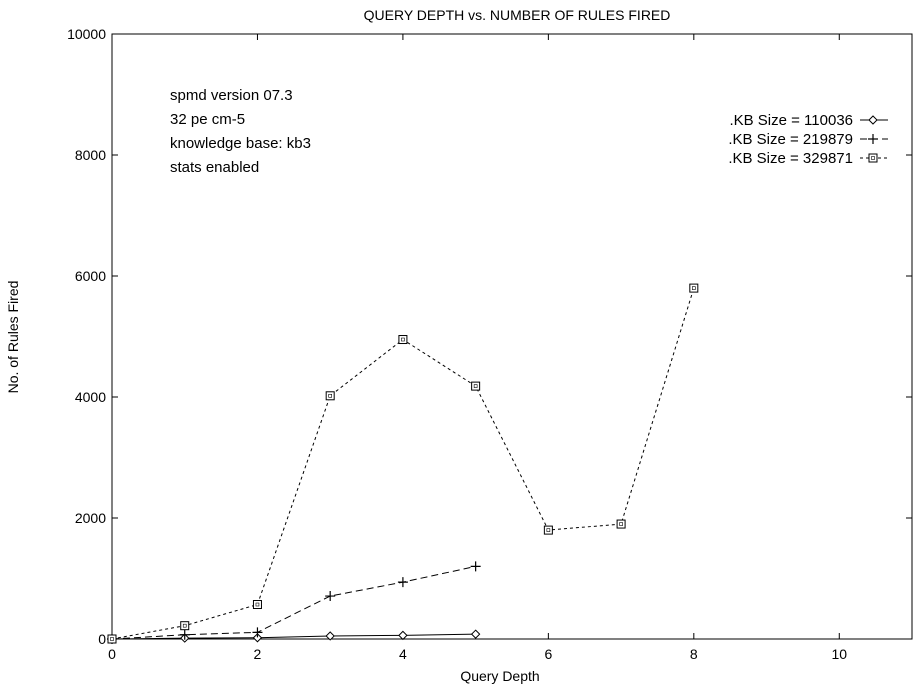  I want to click on y-tick-label: 2000, so click(90, 518).